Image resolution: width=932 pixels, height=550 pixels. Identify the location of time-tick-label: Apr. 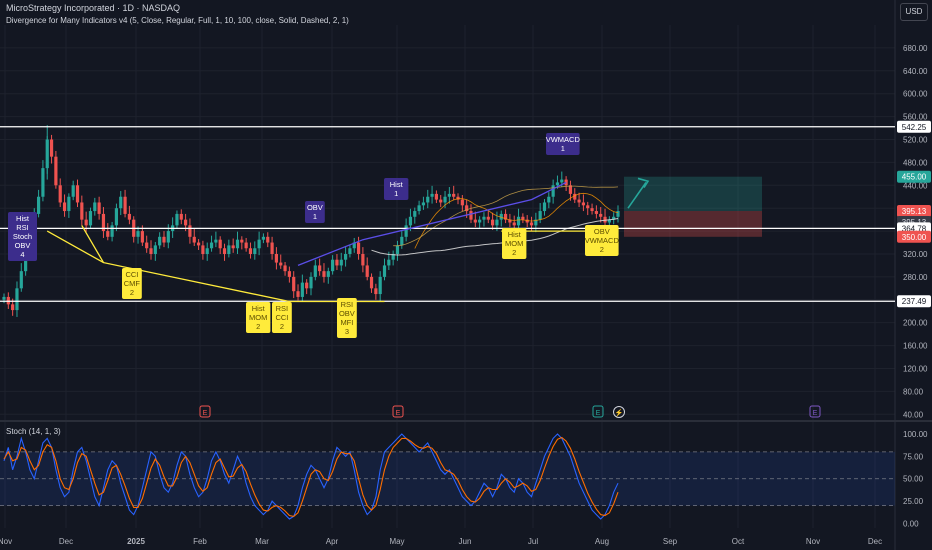
(332, 541).